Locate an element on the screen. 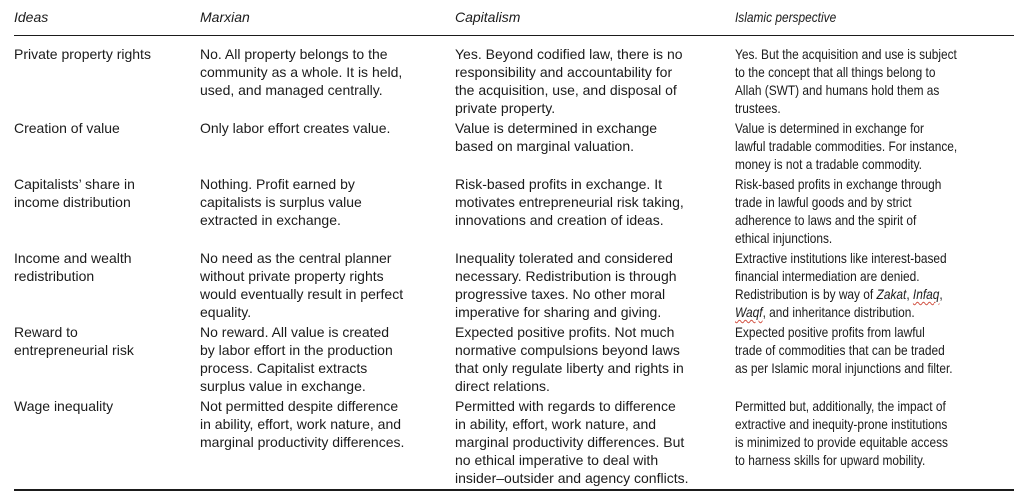  column-header-capitalism: Capitalism is located at coordinates (595, 20).